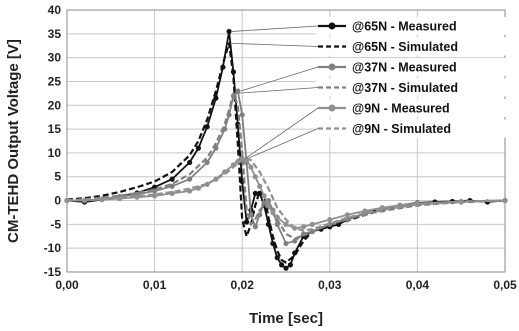 The height and width of the screenshot is (331, 519). I want to click on legend-label: @37N - Simulated, so click(405, 88).